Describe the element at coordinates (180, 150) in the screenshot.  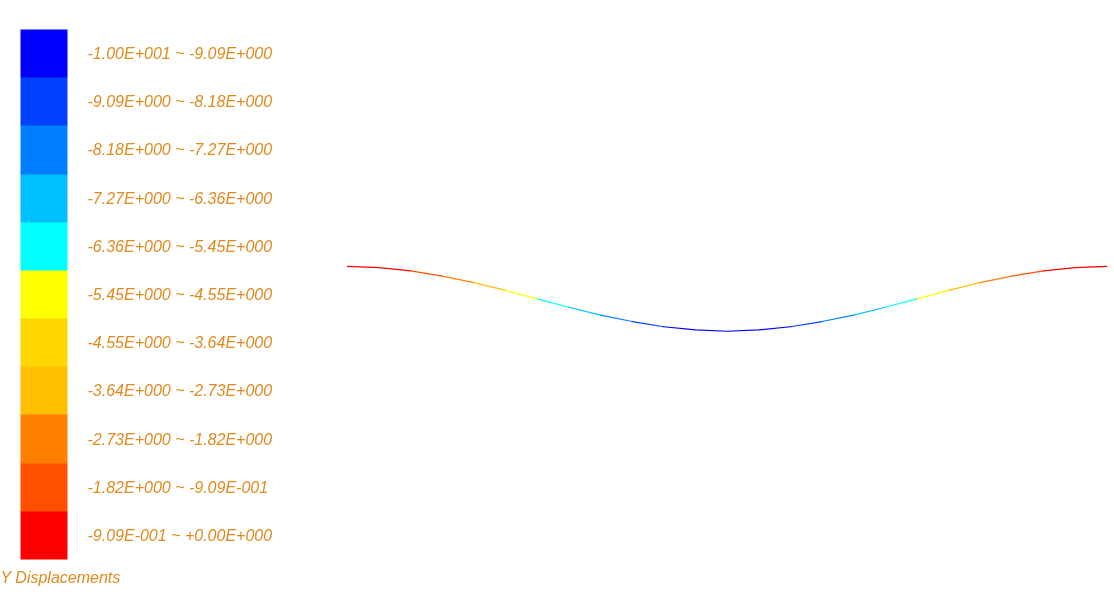
I see `color-bar-label: -8.18E+000 ~ -7.27E+000` at that location.